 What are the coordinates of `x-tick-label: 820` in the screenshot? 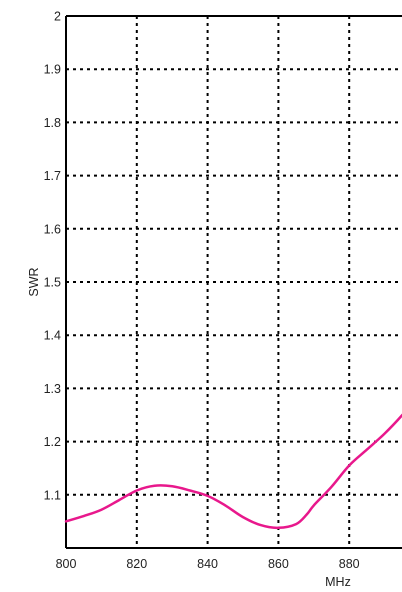 It's located at (136, 564).